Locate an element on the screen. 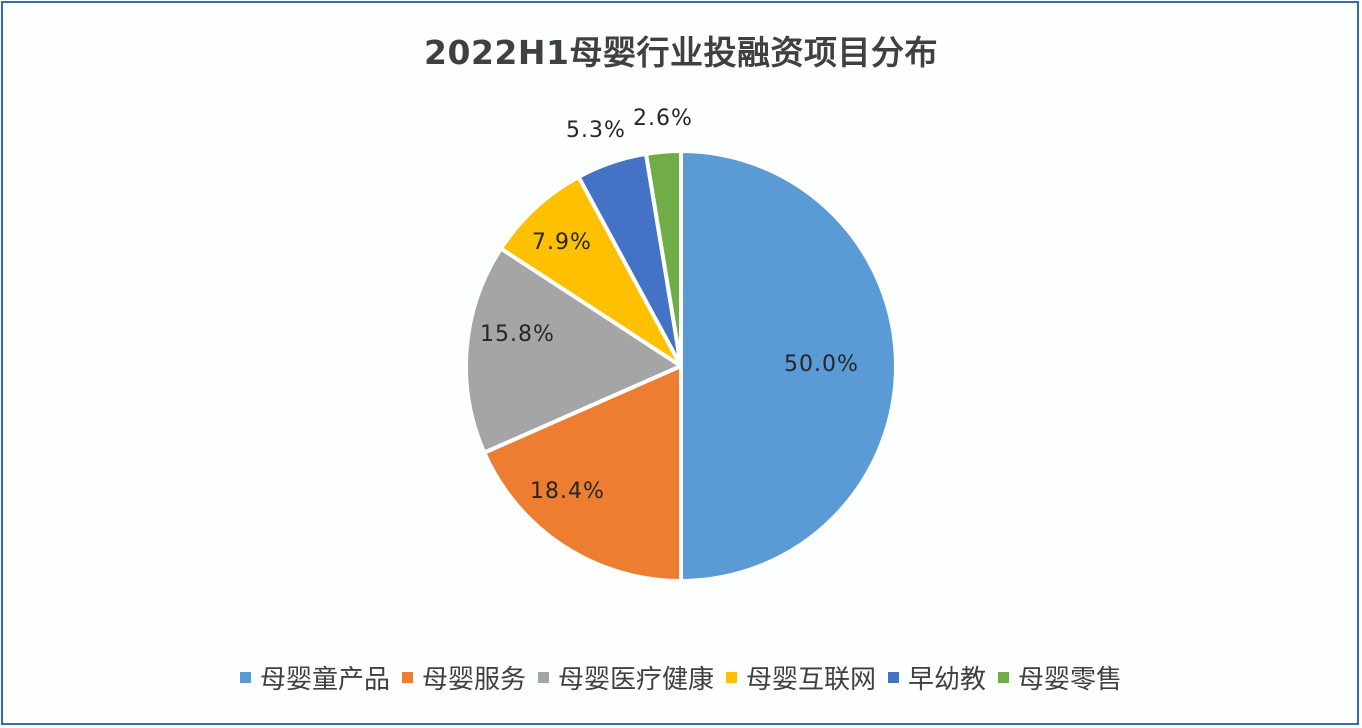 The width and height of the screenshot is (1362, 728). legend-item-internet: 母婴互联网 is located at coordinates (801, 677).